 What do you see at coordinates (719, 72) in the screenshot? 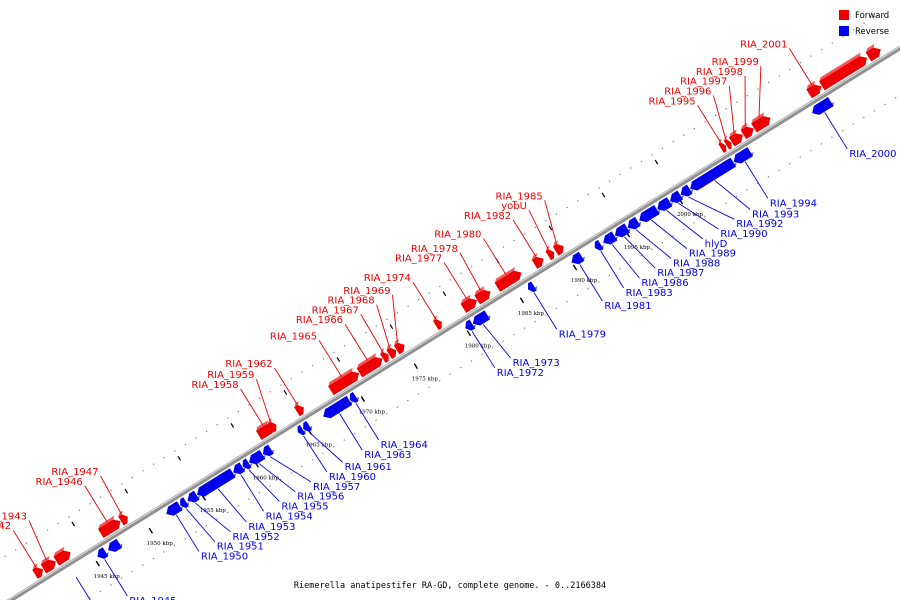
I see `gene-label: RIA_1998` at bounding box center [719, 72].